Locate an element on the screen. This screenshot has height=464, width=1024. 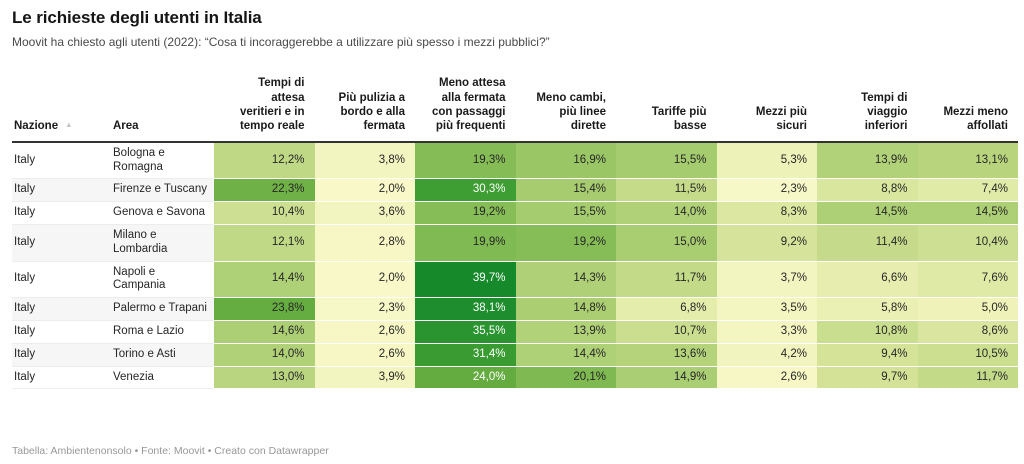
cell-meno-cambi: 14,4% is located at coordinates (565, 355).